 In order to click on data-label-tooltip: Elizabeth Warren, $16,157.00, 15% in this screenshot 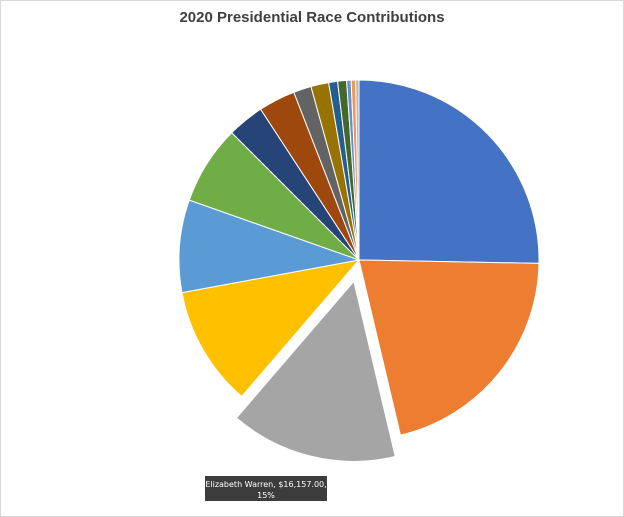, I will do `click(266, 488)`.